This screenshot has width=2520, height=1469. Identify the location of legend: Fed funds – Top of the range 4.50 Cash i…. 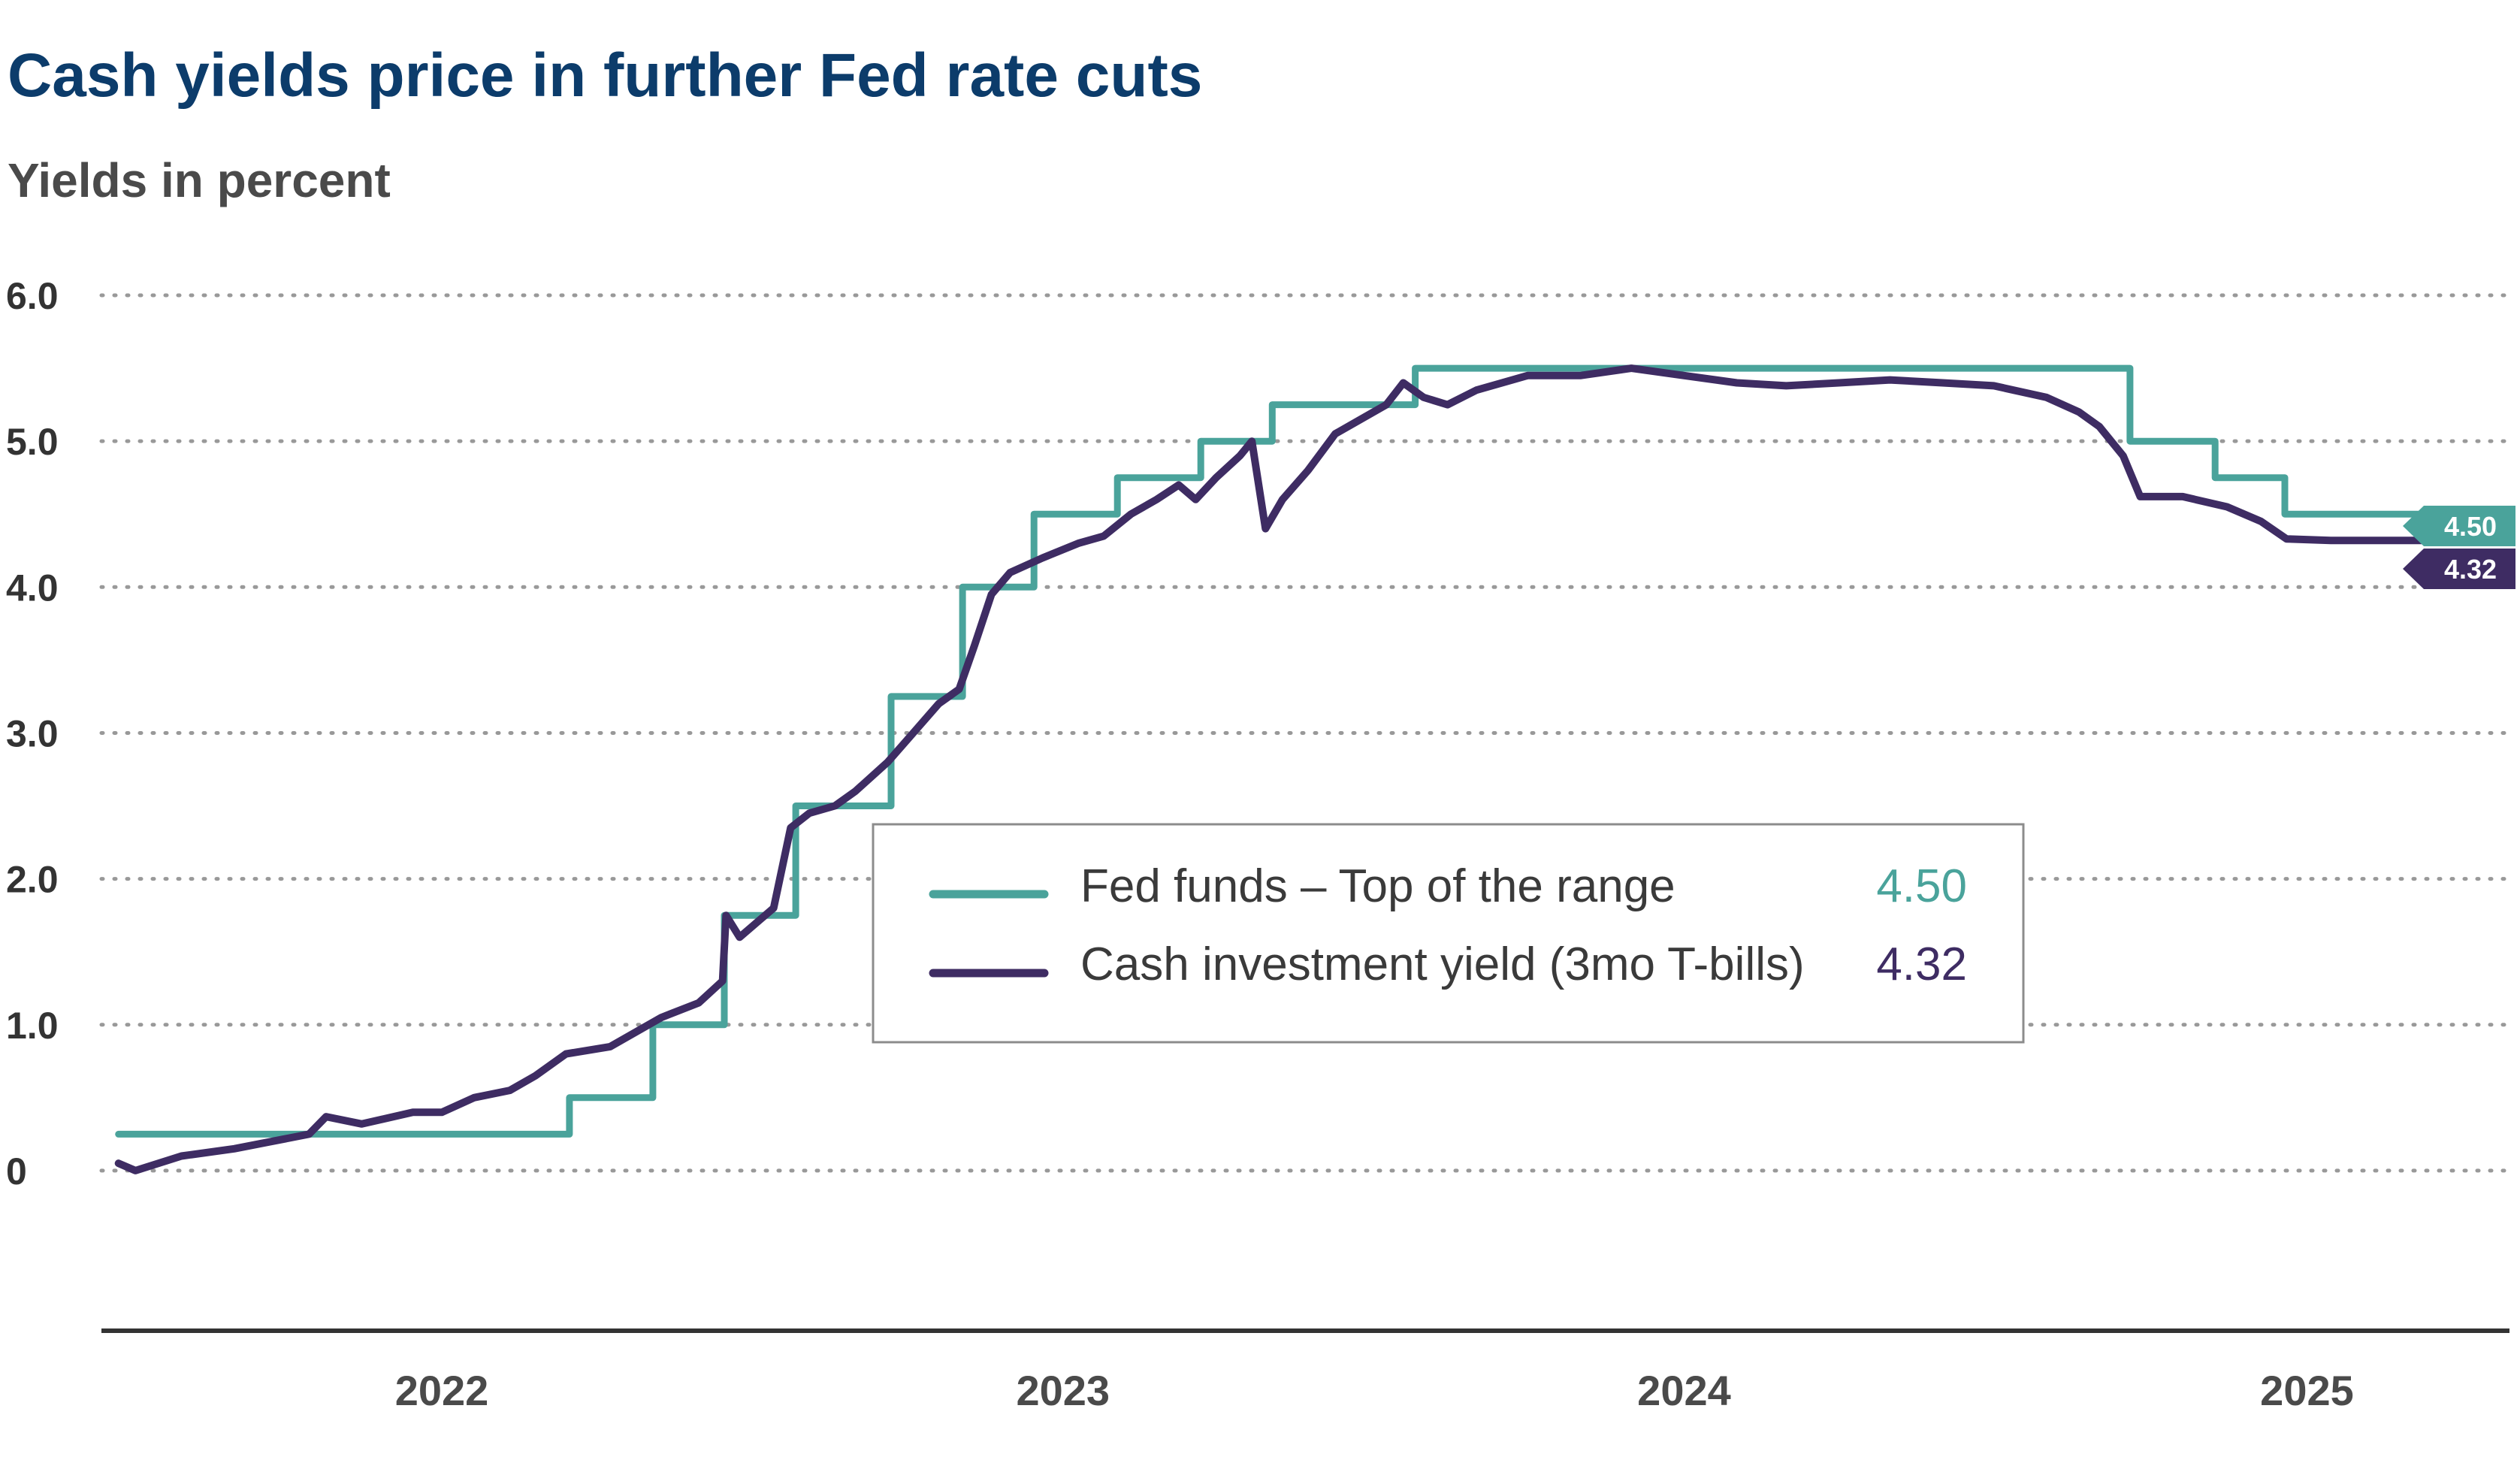
(1448, 933).